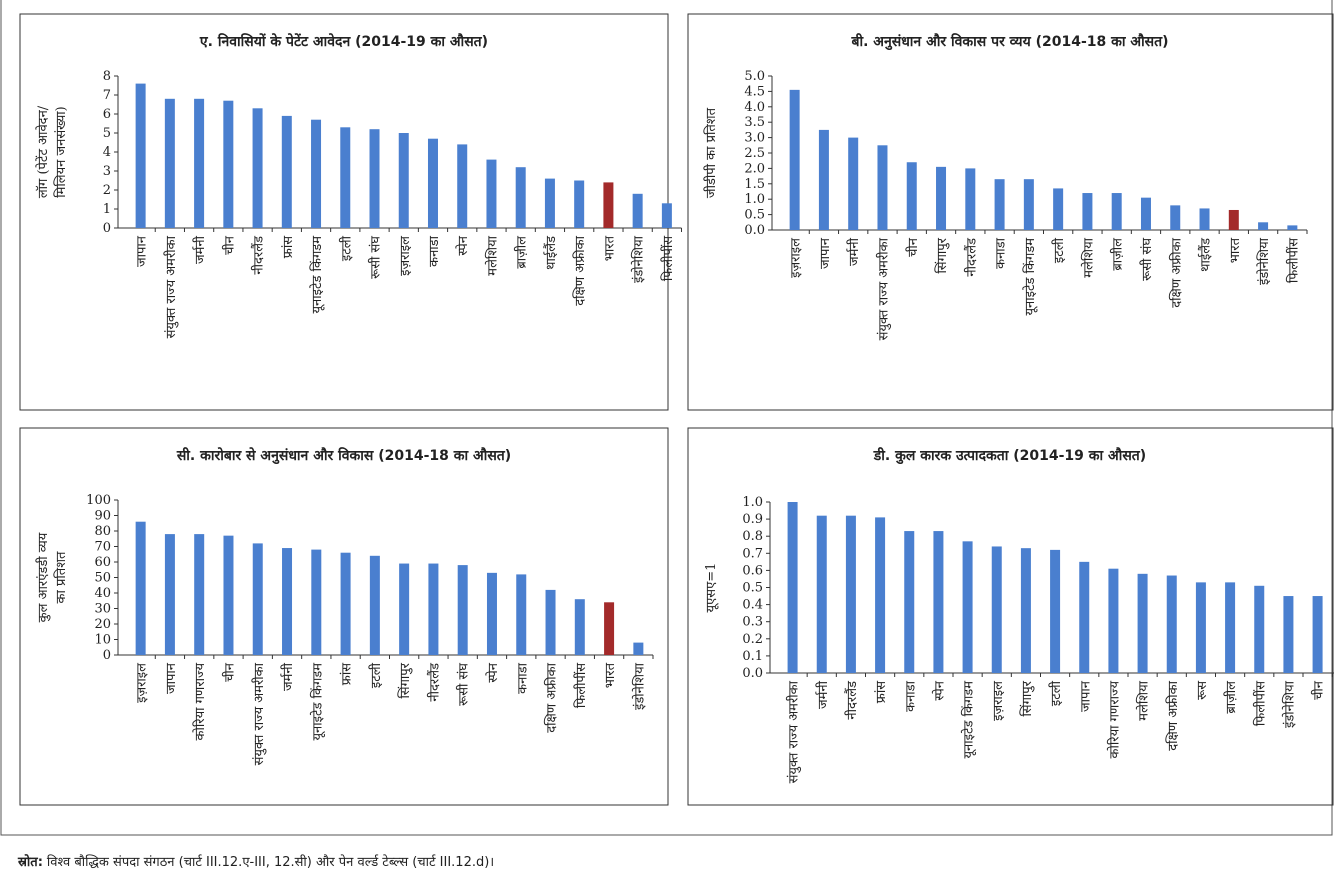 Image resolution: width=1334 pixels, height=890 pixels. I want to click on source-label: स्रोत:, so click(30, 862).